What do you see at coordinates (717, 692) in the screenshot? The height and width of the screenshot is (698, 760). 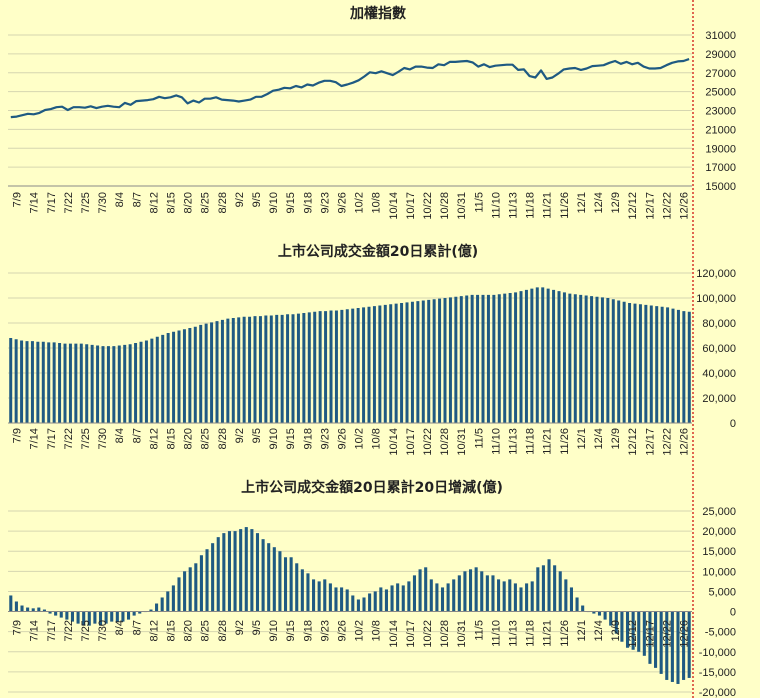 I see `chart-3-y-tick: -20,000` at bounding box center [717, 692].